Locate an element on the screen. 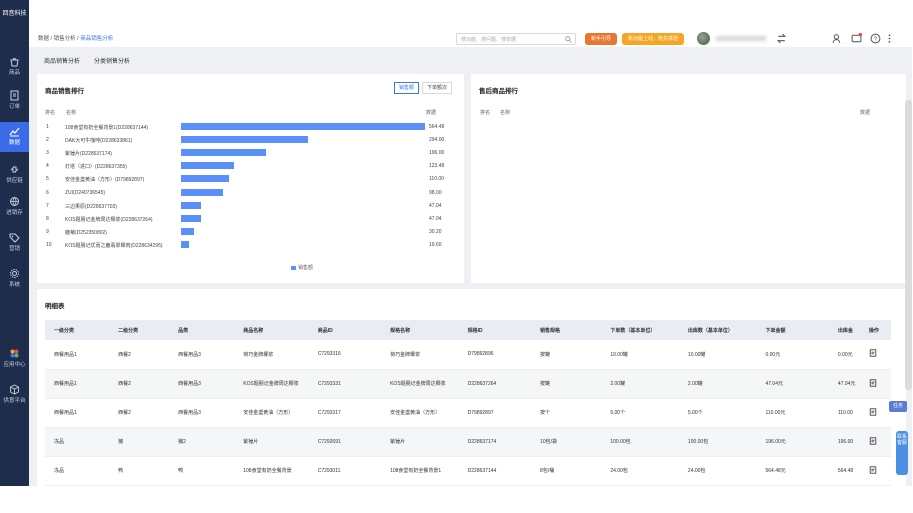 The image size is (913, 513). bag-icon is located at coordinates (14, 62).